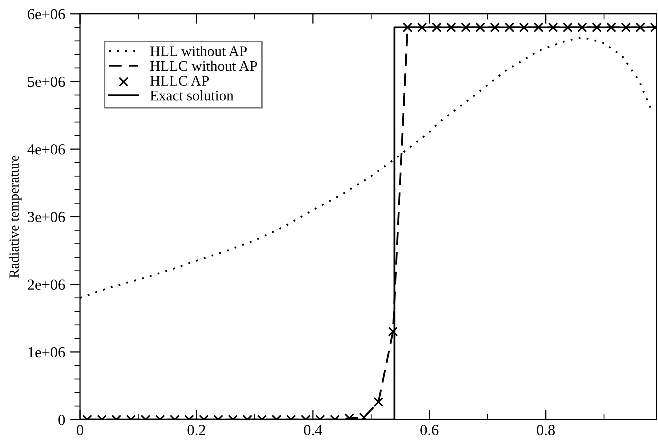 The image size is (658, 441). I want to click on x-tick-label: 0.2, so click(197, 430).